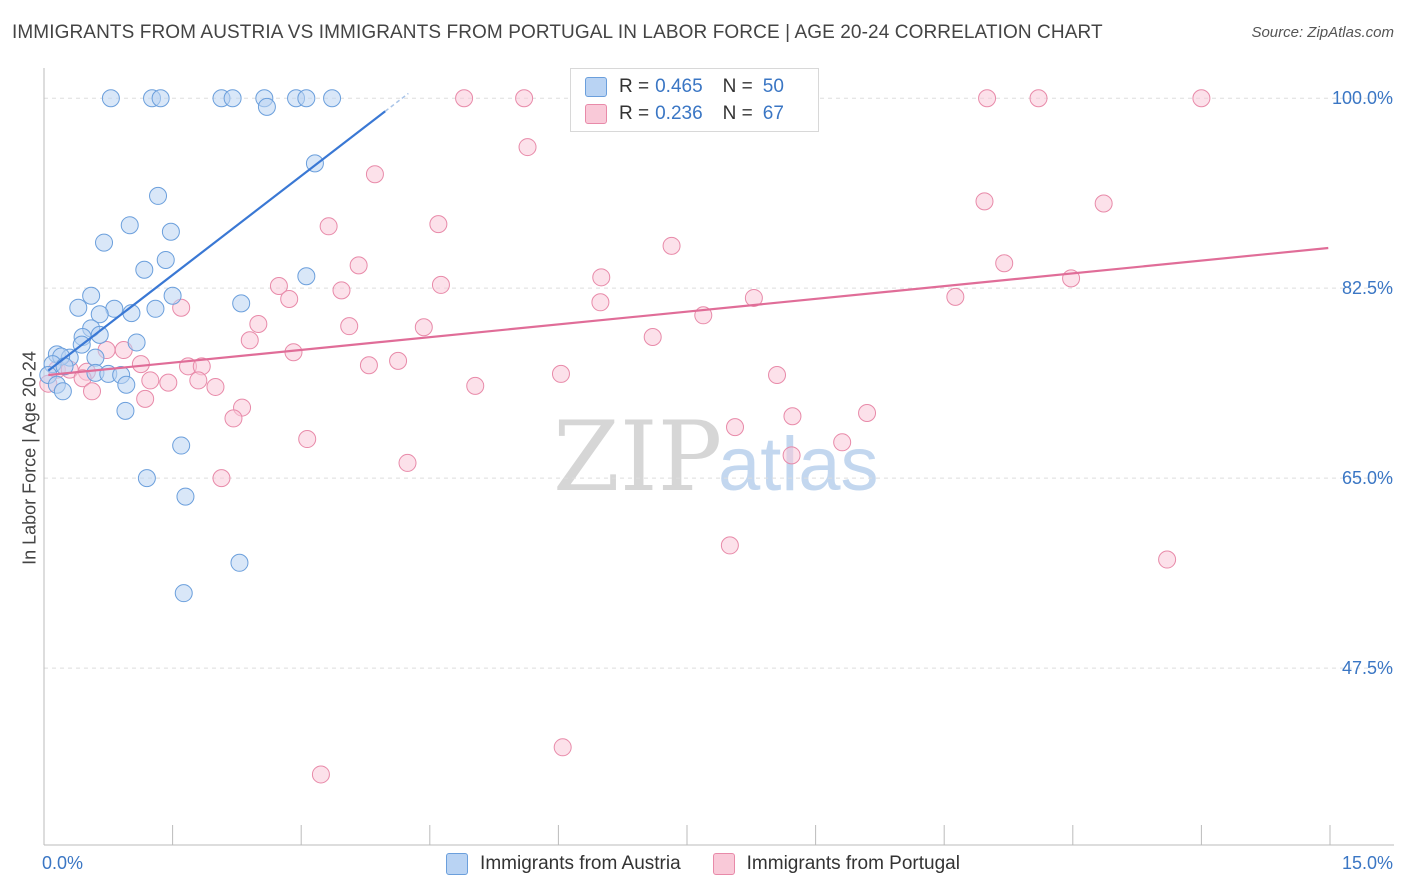 The width and height of the screenshot is (1406, 892). What do you see at coordinates (1362, 383) in the screenshot?
I see `y-tick-labels: 47.5% 65.0% 82.5% 100.0%` at bounding box center [1362, 383].